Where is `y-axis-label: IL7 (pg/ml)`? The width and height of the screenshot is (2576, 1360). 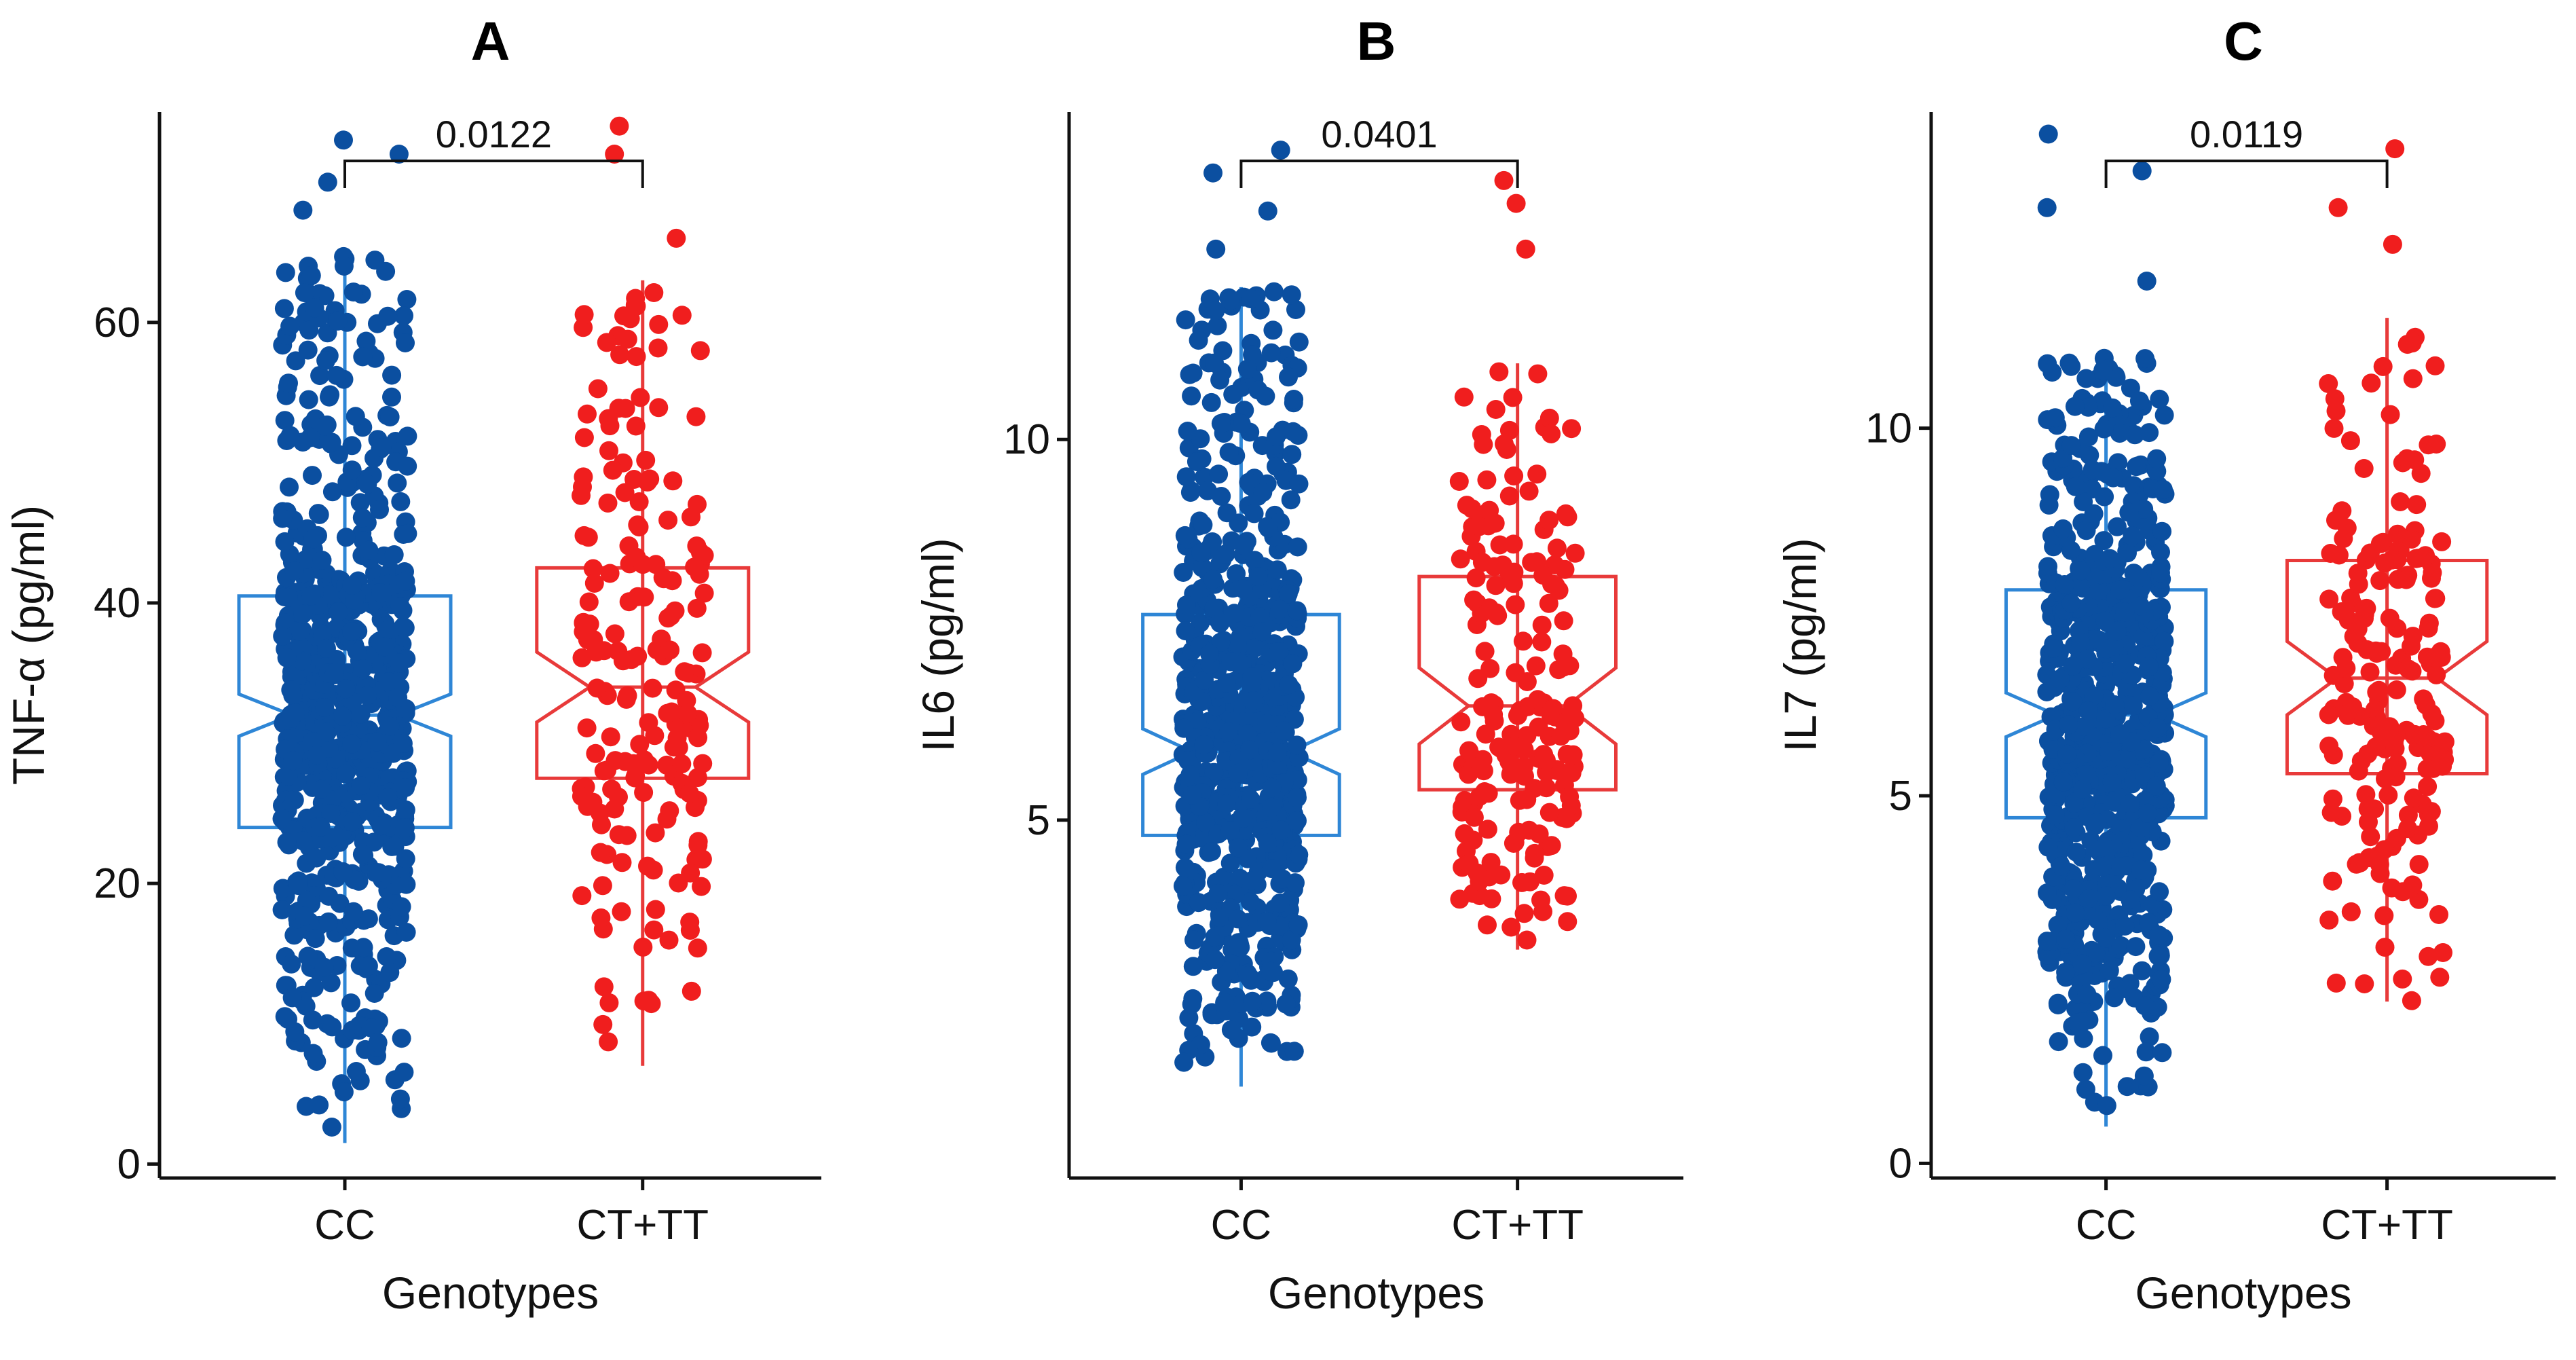 y-axis-label: IL7 (pg/ml) is located at coordinates (1800, 645).